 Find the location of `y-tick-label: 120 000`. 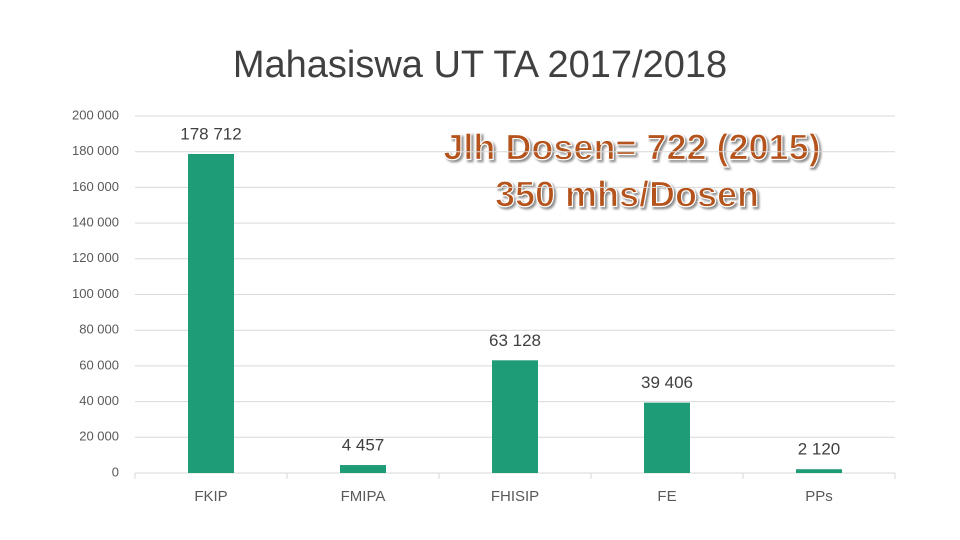

y-tick-label: 120 000 is located at coordinates (95, 257).